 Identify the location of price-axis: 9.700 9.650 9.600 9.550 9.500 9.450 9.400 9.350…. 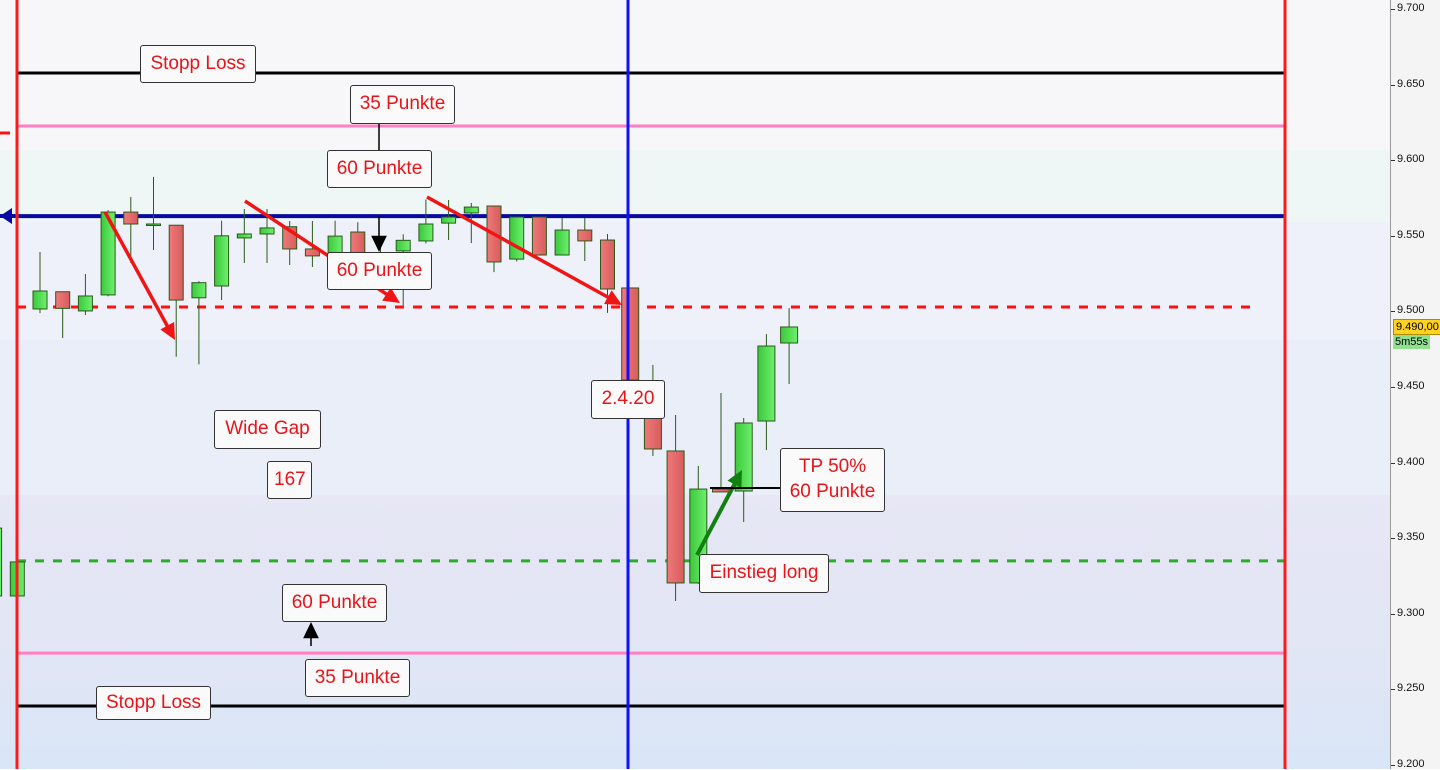
(1415, 385).